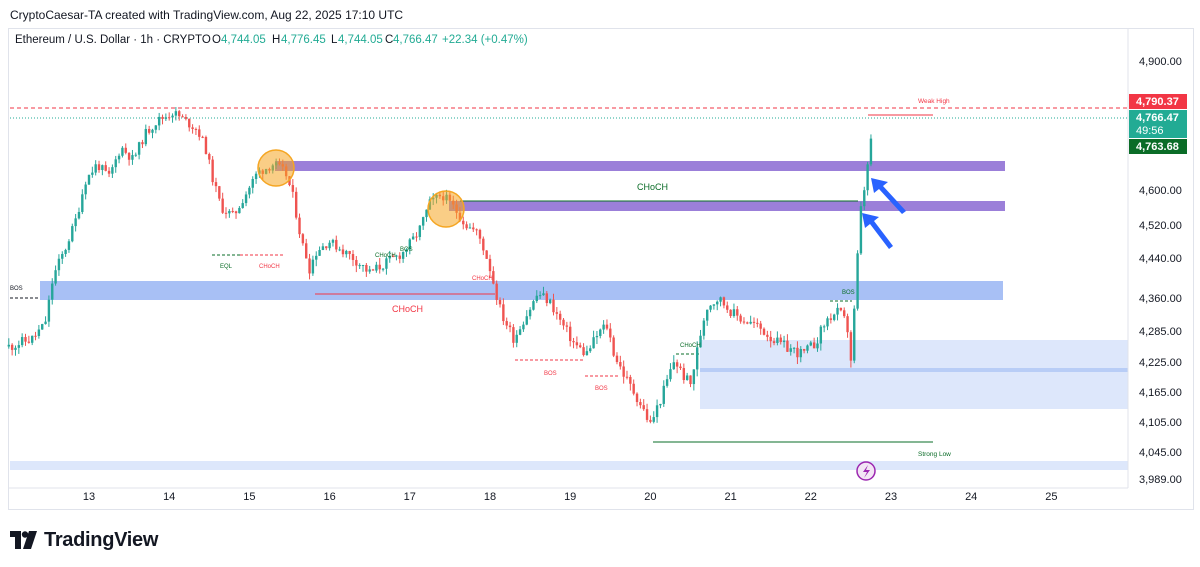  Describe the element at coordinates (89, 497) in the screenshot. I see `time-tick-label: 13` at that location.